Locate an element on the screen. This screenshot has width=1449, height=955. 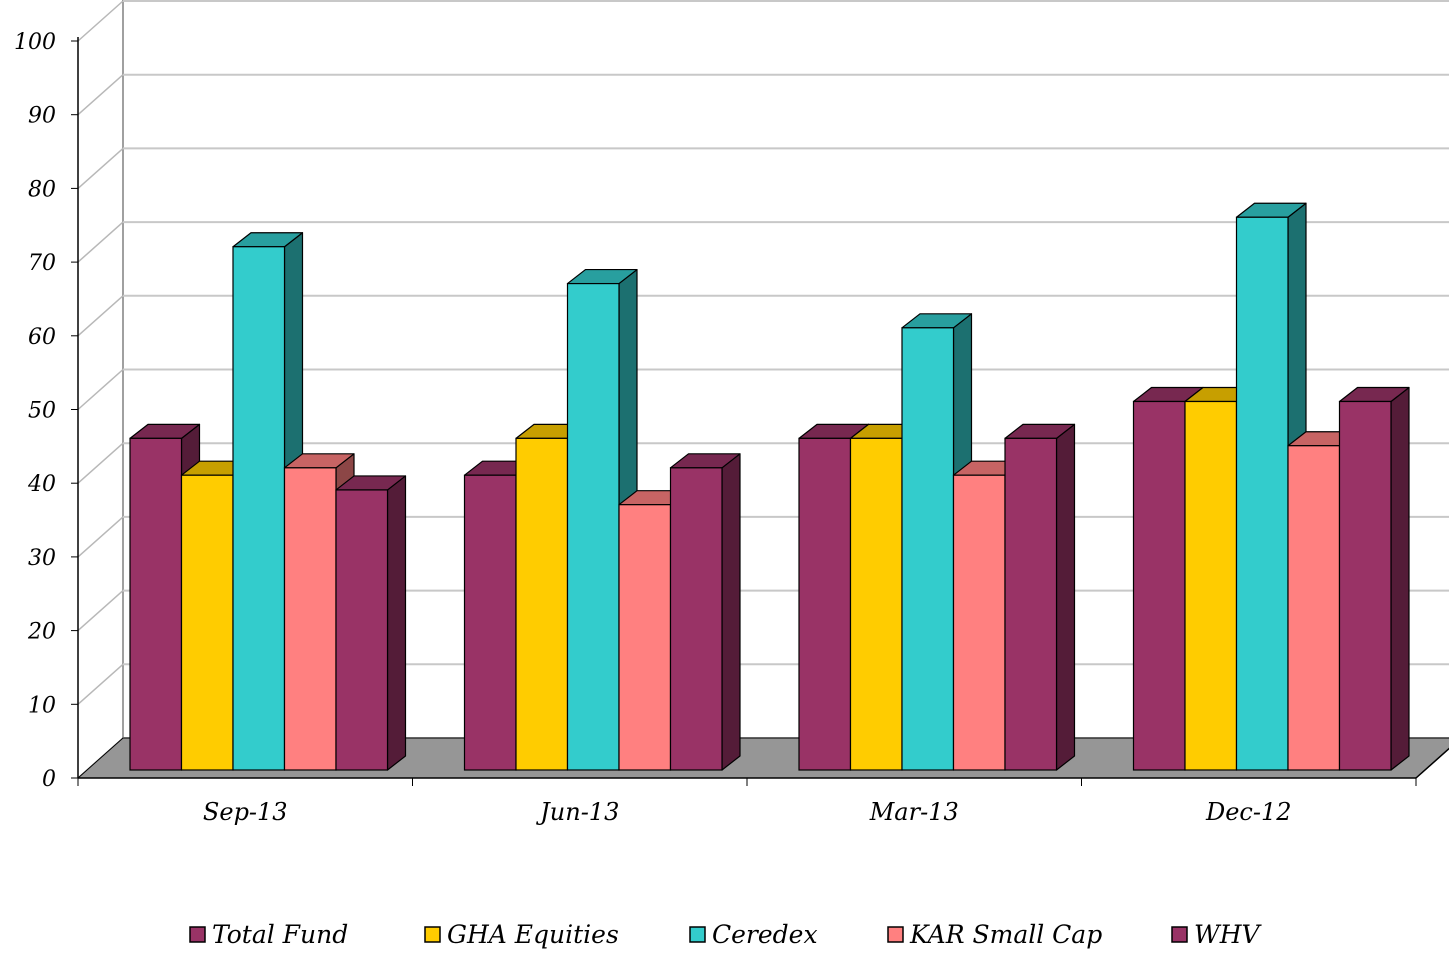
x-axis-depth-edge is located at coordinates (1432, 763).